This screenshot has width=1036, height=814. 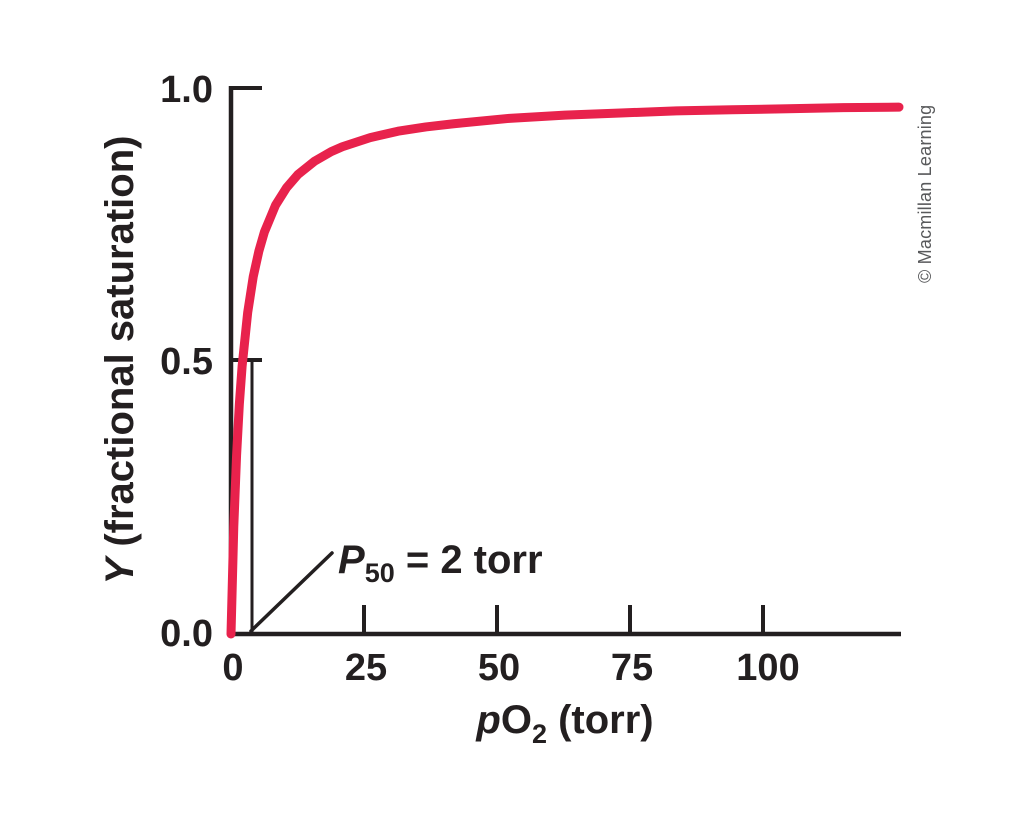 What do you see at coordinates (186, 634) in the screenshot?
I see `y-tick-label-0: 0.0` at bounding box center [186, 634].